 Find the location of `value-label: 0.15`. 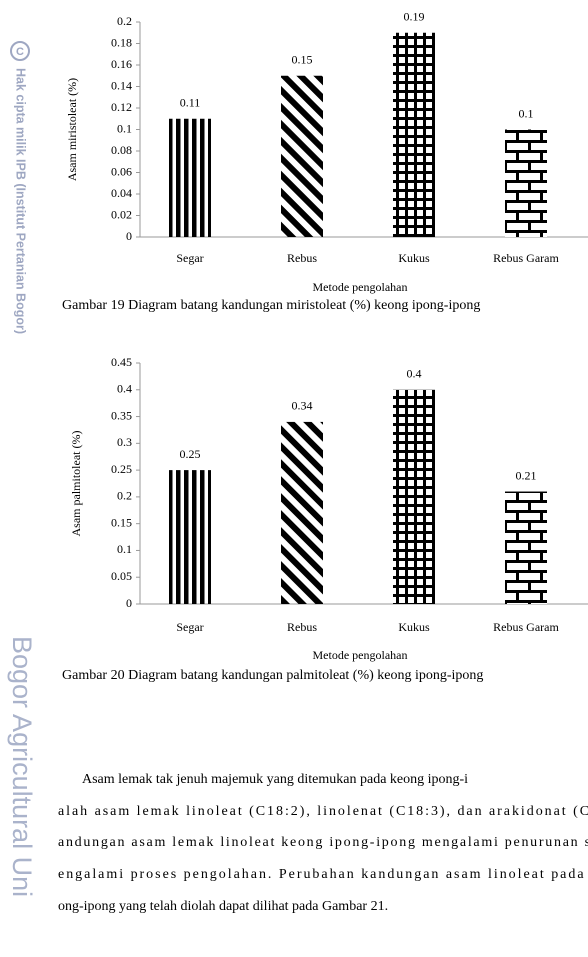

value-label: 0.15 is located at coordinates (302, 60).